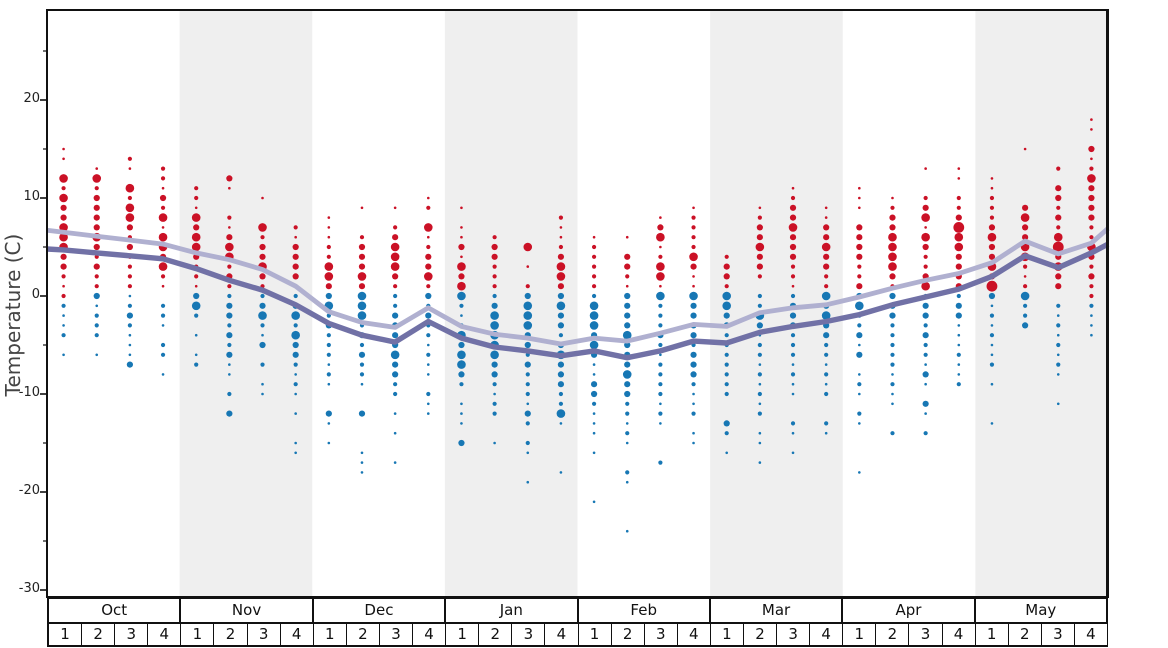 The width and height of the screenshot is (1168, 648). I want to click on month-cell-mar: Mar, so click(777, 610).